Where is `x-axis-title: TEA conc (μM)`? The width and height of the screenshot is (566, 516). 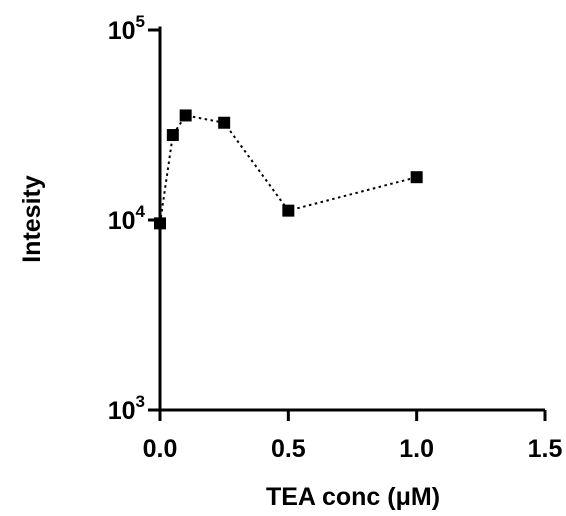
x-axis-title: TEA conc (μM) is located at coordinates (353, 497).